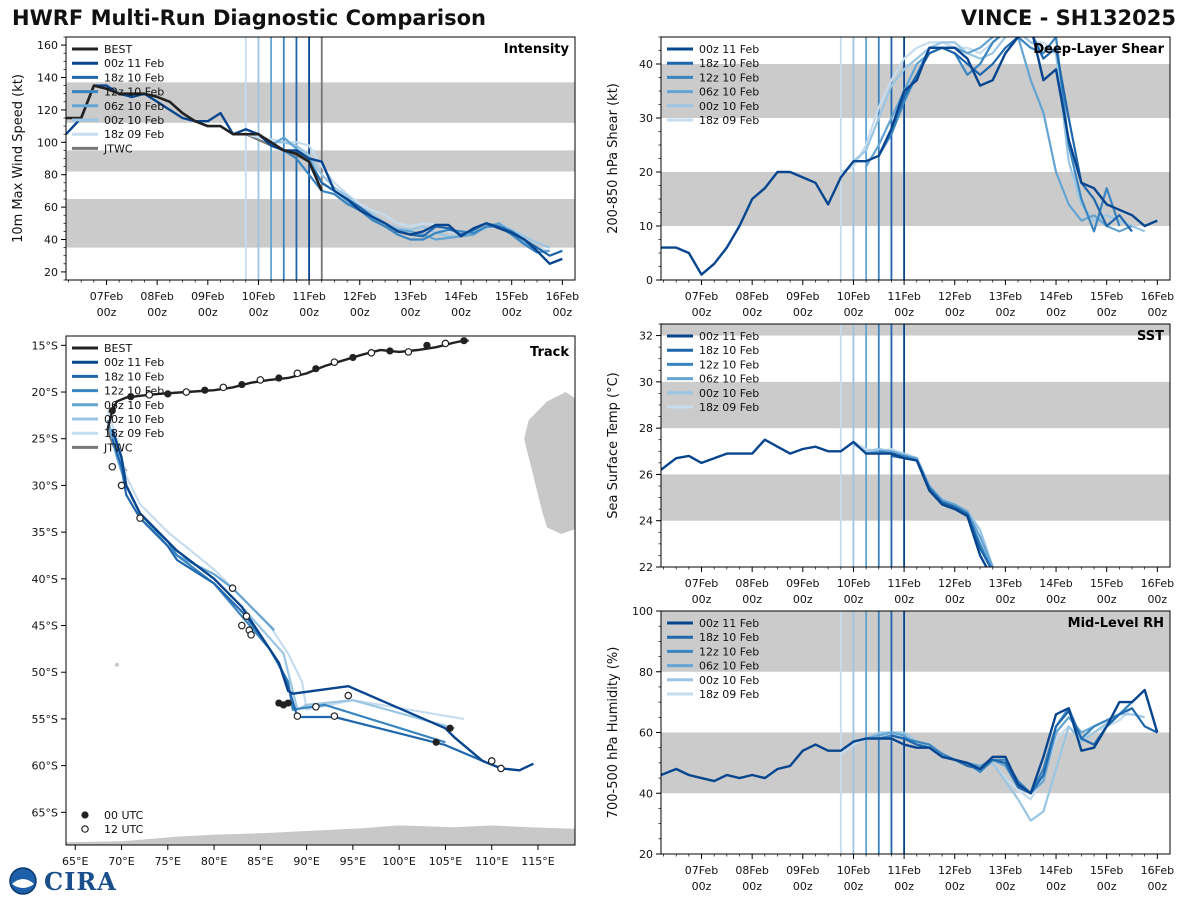 This screenshot has height=900, width=1200. Describe the element at coordinates (537, 49) in the screenshot. I see `intensity-panel-title: Intensity` at that location.